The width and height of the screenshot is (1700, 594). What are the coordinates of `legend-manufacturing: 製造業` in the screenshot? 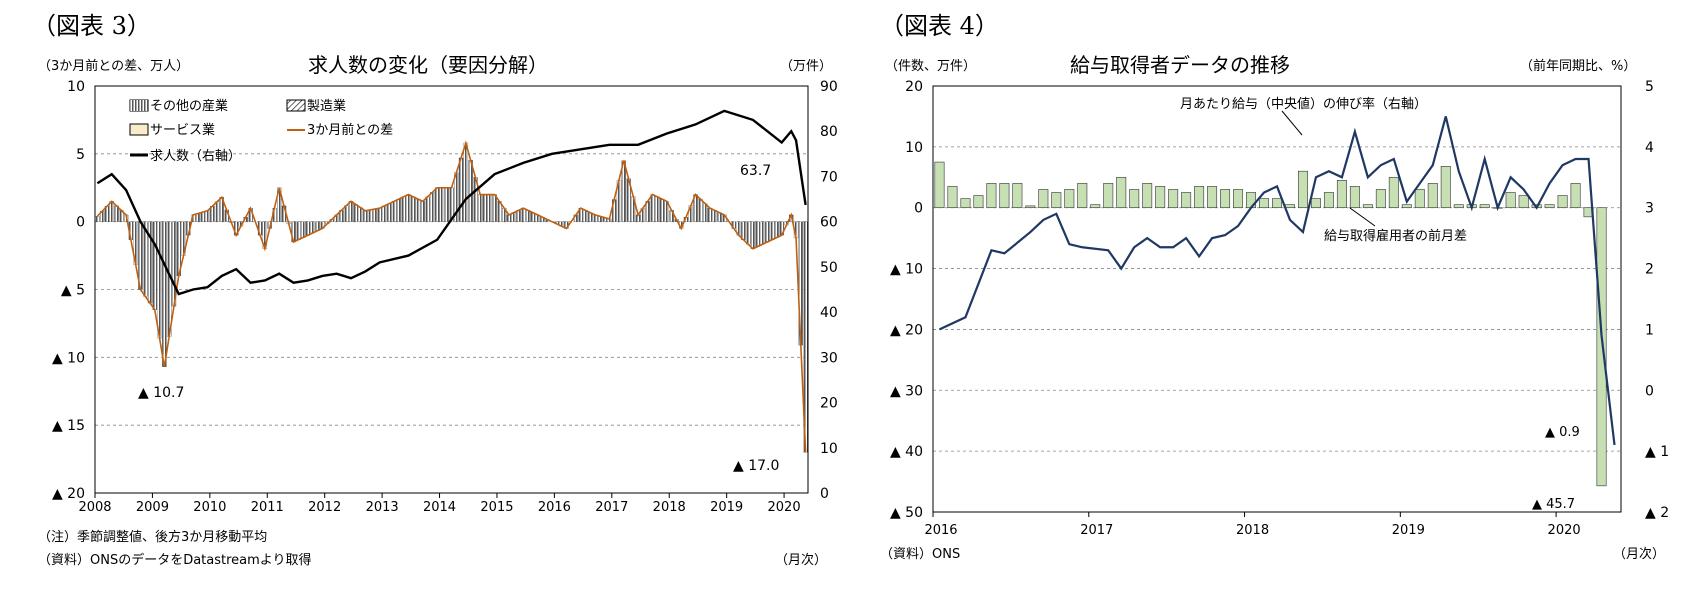 It's located at (326, 106).